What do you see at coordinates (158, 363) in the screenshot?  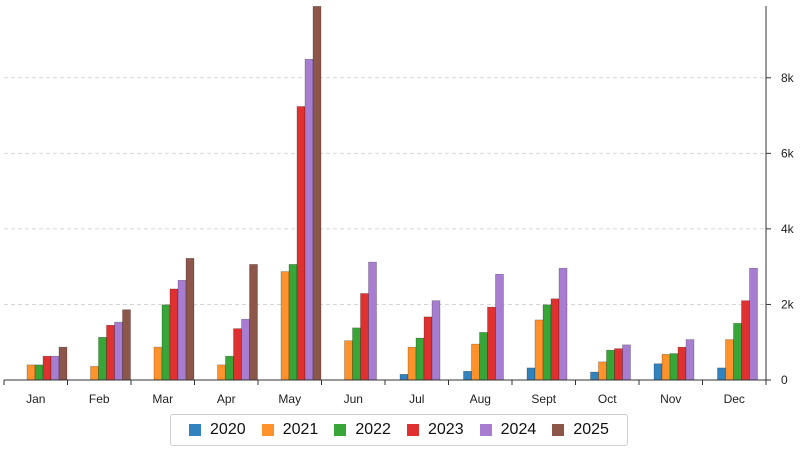 I see `bar-2021-mar` at bounding box center [158, 363].